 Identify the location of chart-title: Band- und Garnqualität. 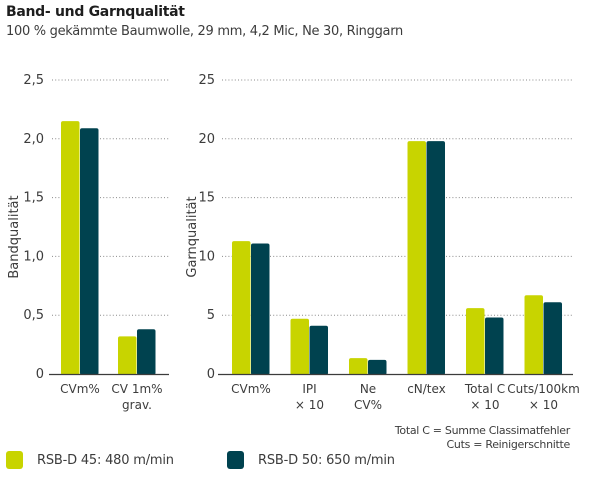
(95, 12).